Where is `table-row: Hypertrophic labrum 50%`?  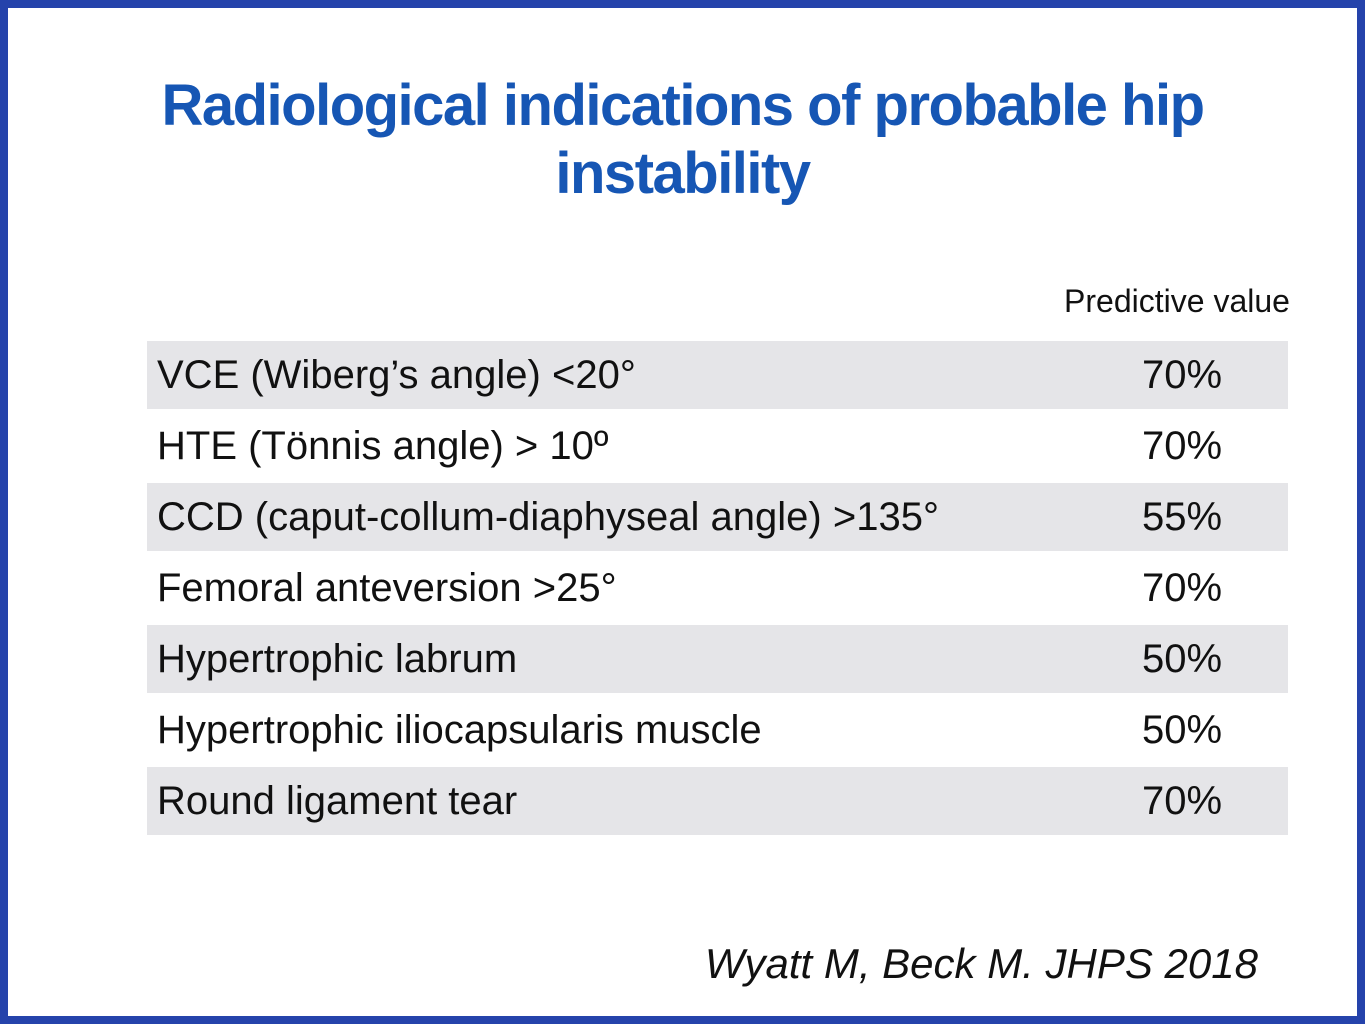 table-row: Hypertrophic labrum 50% is located at coordinates (717, 659).